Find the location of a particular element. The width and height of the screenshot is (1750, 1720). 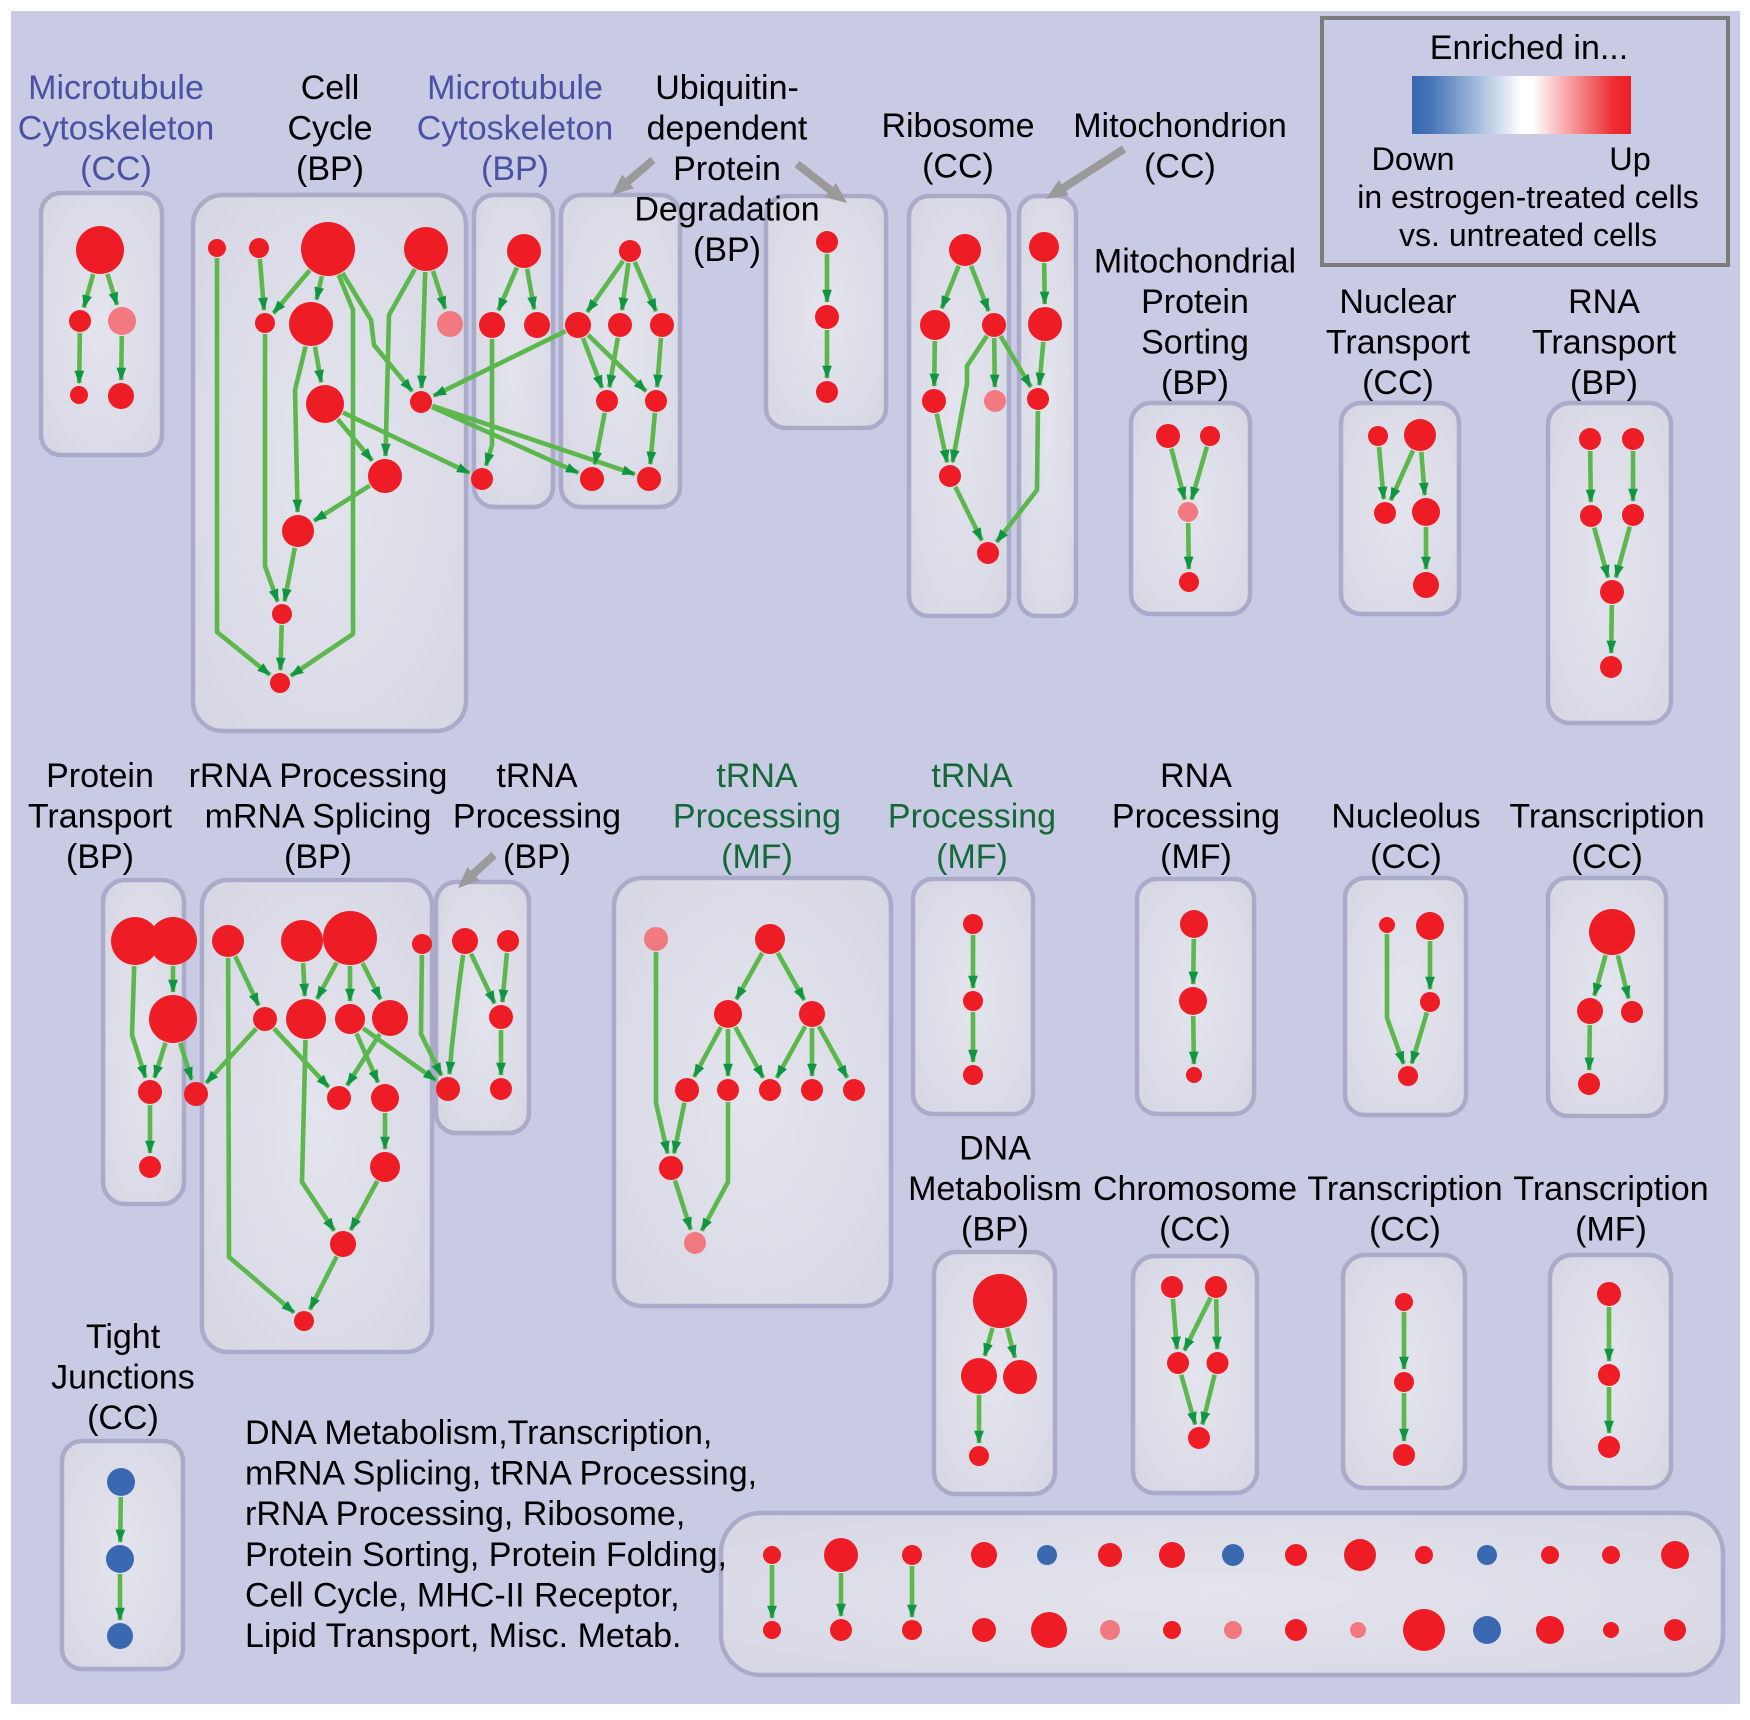

svg-text: Degradation is located at coordinates (726, 210).